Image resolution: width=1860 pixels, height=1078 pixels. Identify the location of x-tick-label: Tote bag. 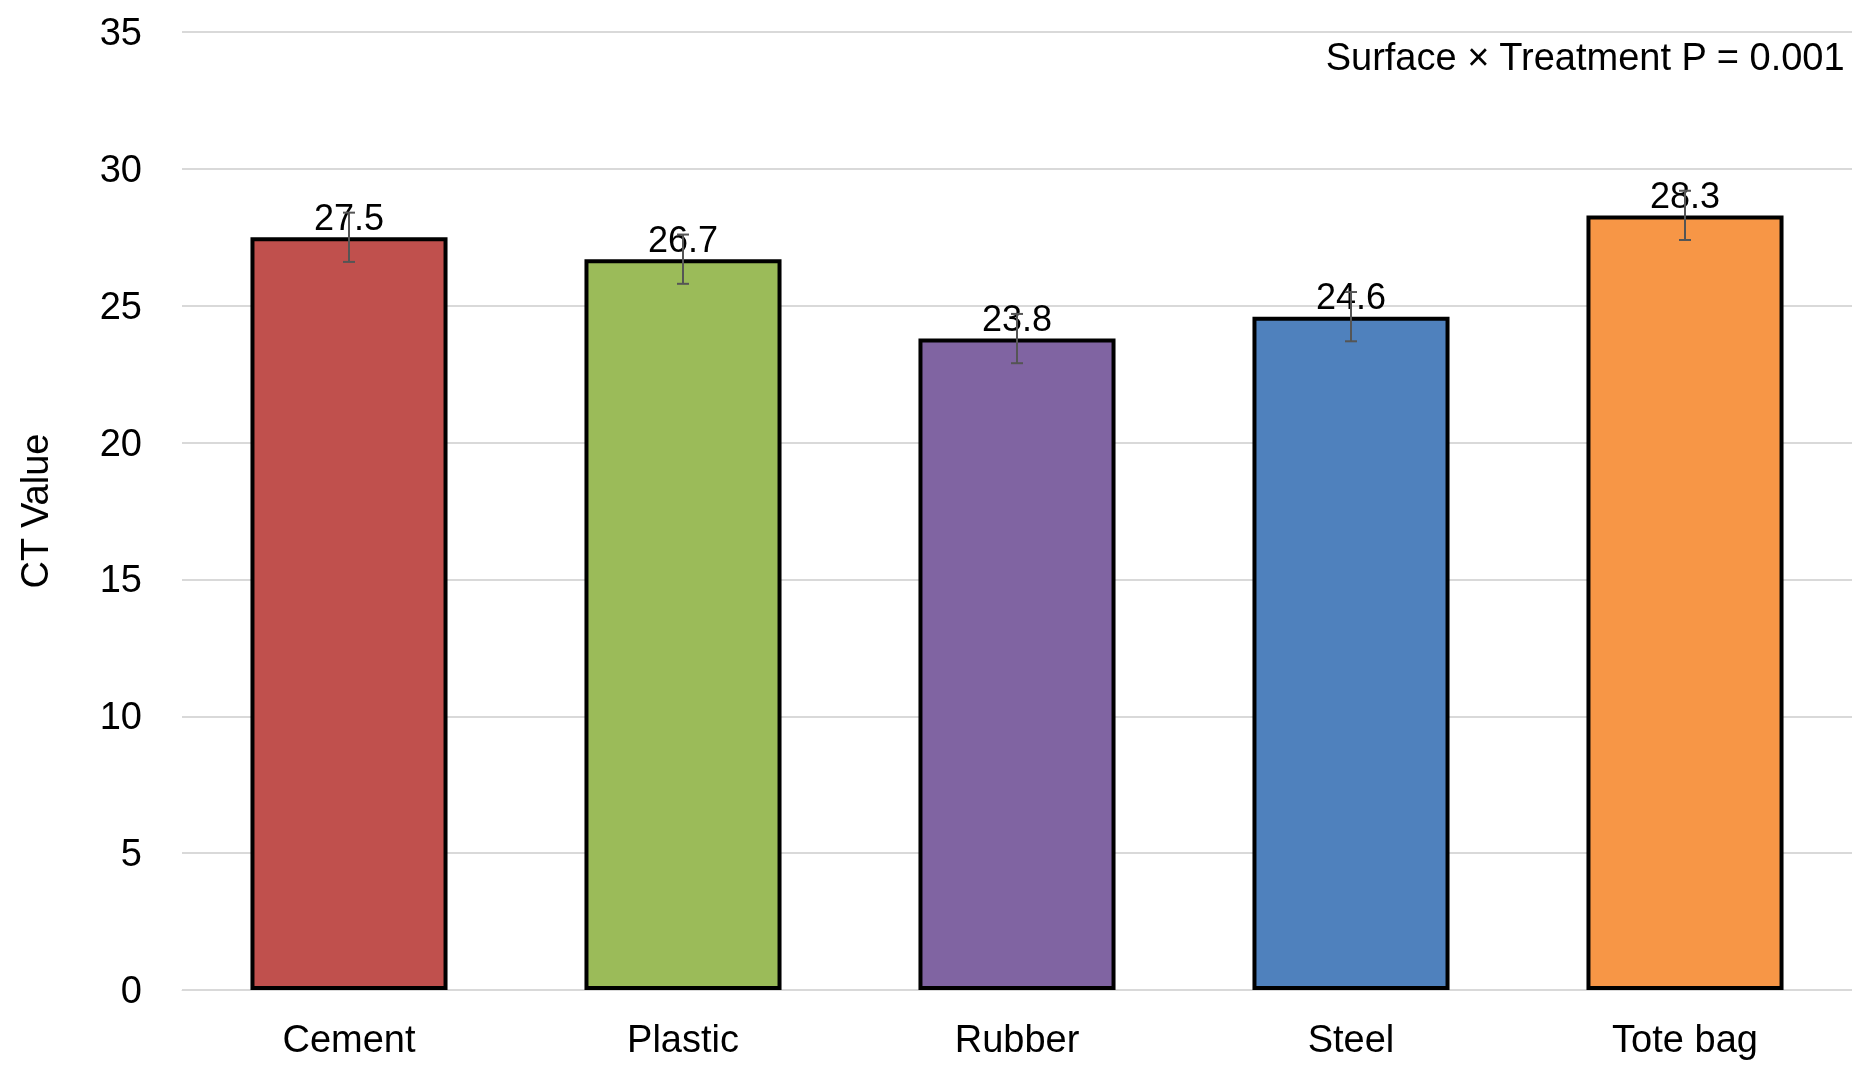
(1685, 1039).